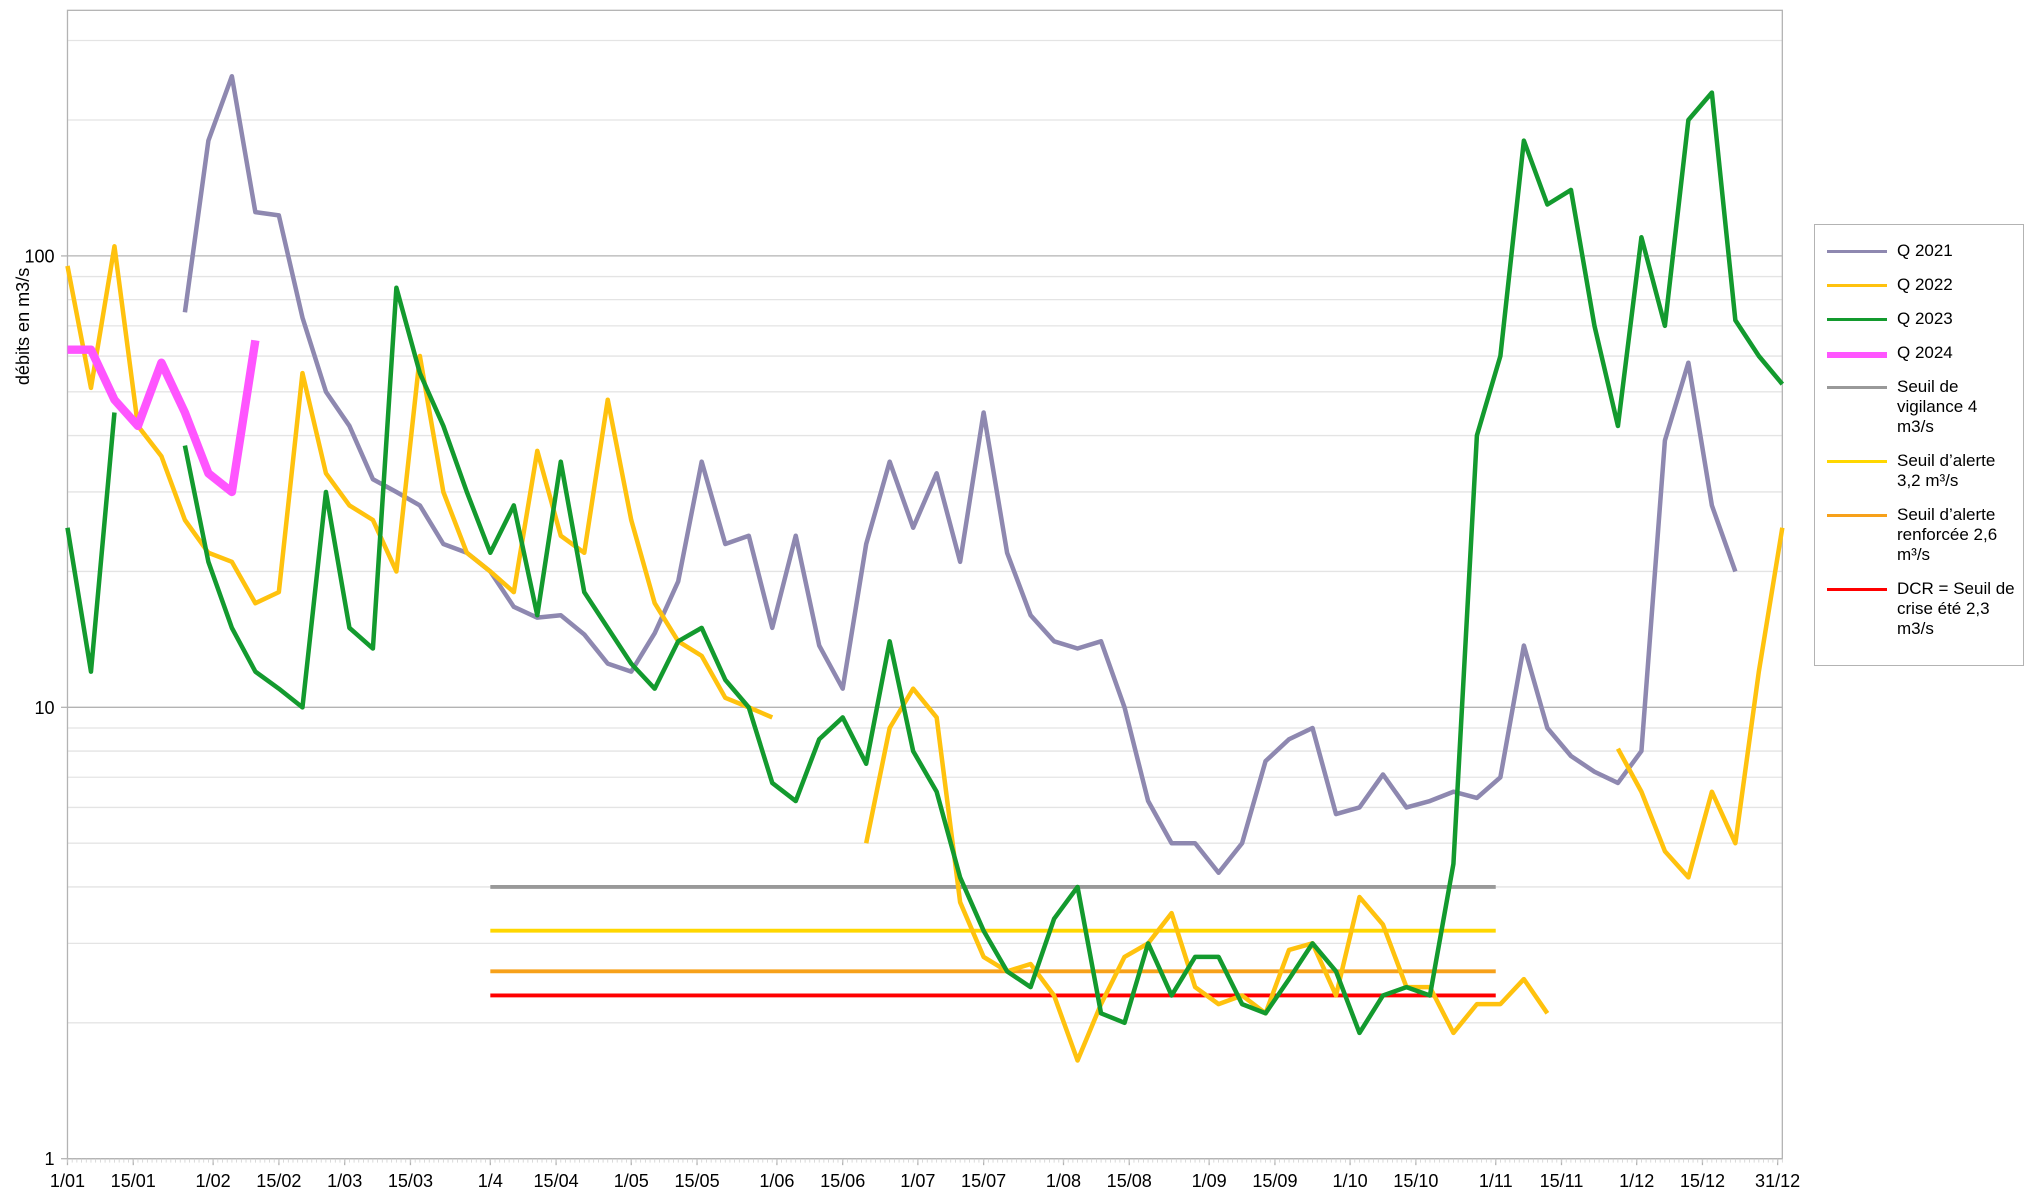 The width and height of the screenshot is (2024, 1200). Describe the element at coordinates (1129, 1181) in the screenshot. I see `x-tick-label: 15/08` at that location.